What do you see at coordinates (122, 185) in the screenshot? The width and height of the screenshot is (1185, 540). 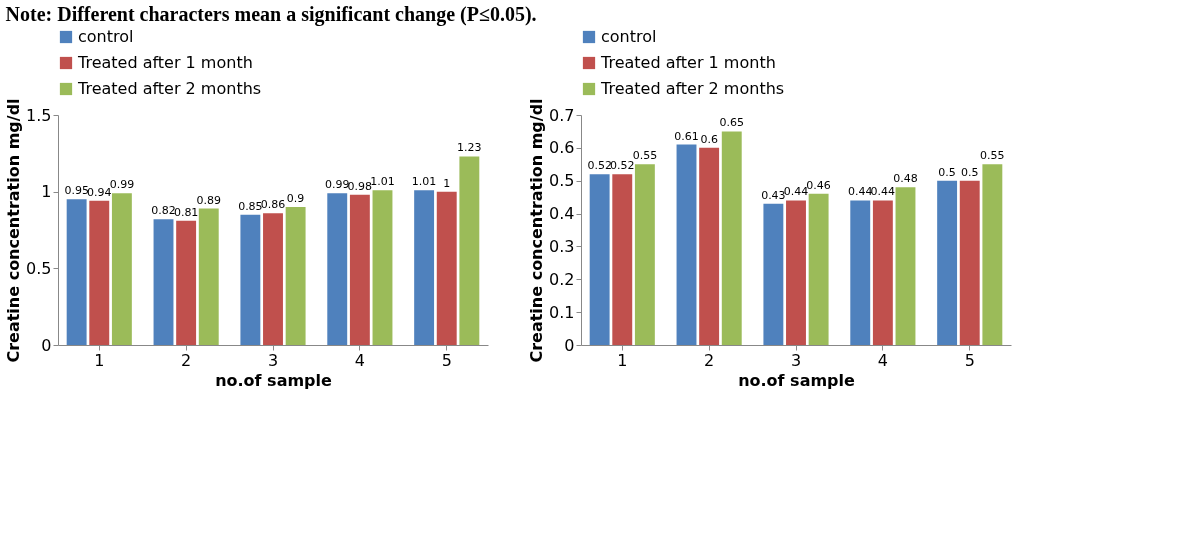 I see `data-label: 0.99` at bounding box center [122, 185].